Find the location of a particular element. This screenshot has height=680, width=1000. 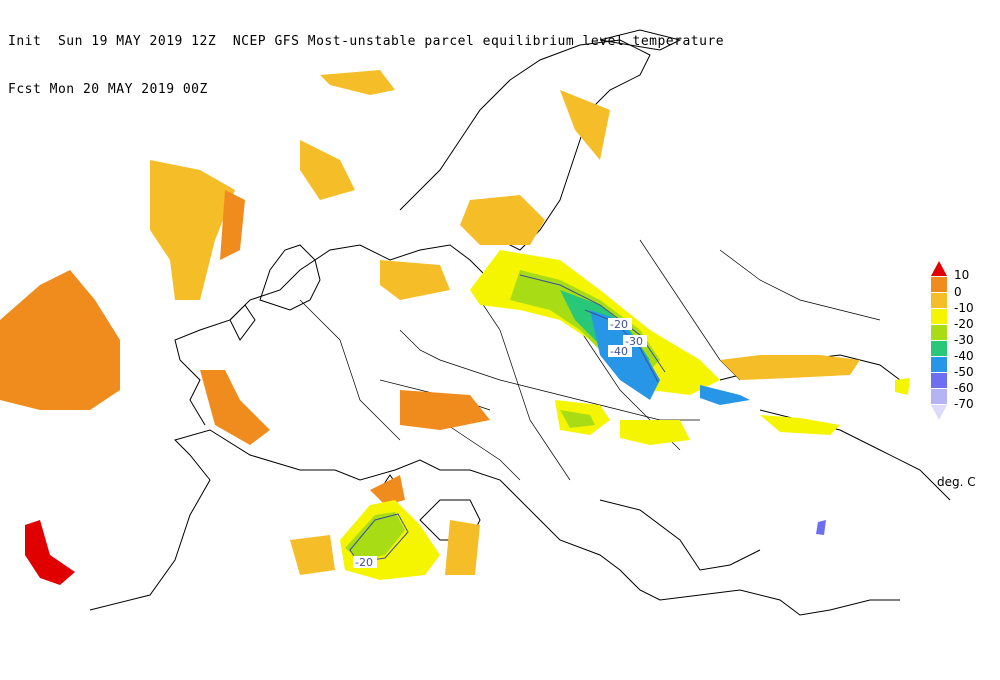

legend-units: deg. C is located at coordinates (956, 482).